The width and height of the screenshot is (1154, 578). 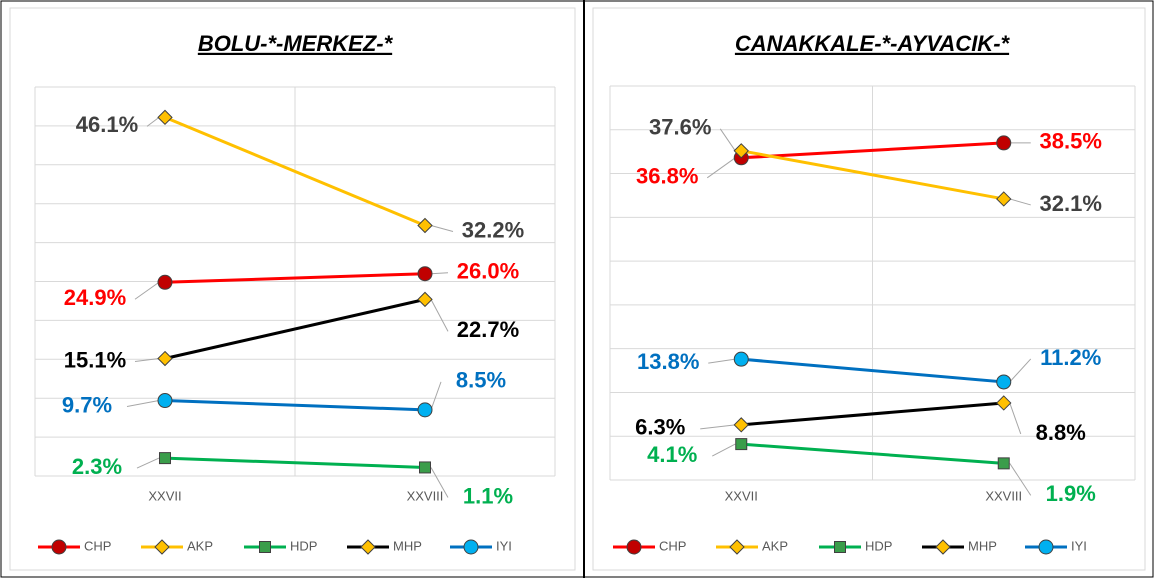 What do you see at coordinates (1071, 141) in the screenshot?
I see `value-label: 38.5%` at bounding box center [1071, 141].